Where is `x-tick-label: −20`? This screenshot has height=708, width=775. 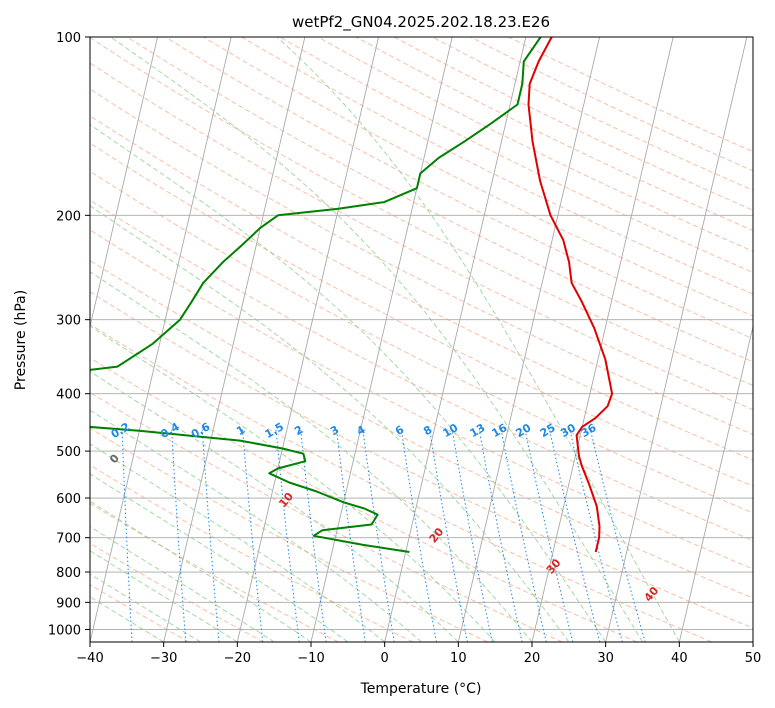
x-tick-label: −20 is located at coordinates (237, 658).